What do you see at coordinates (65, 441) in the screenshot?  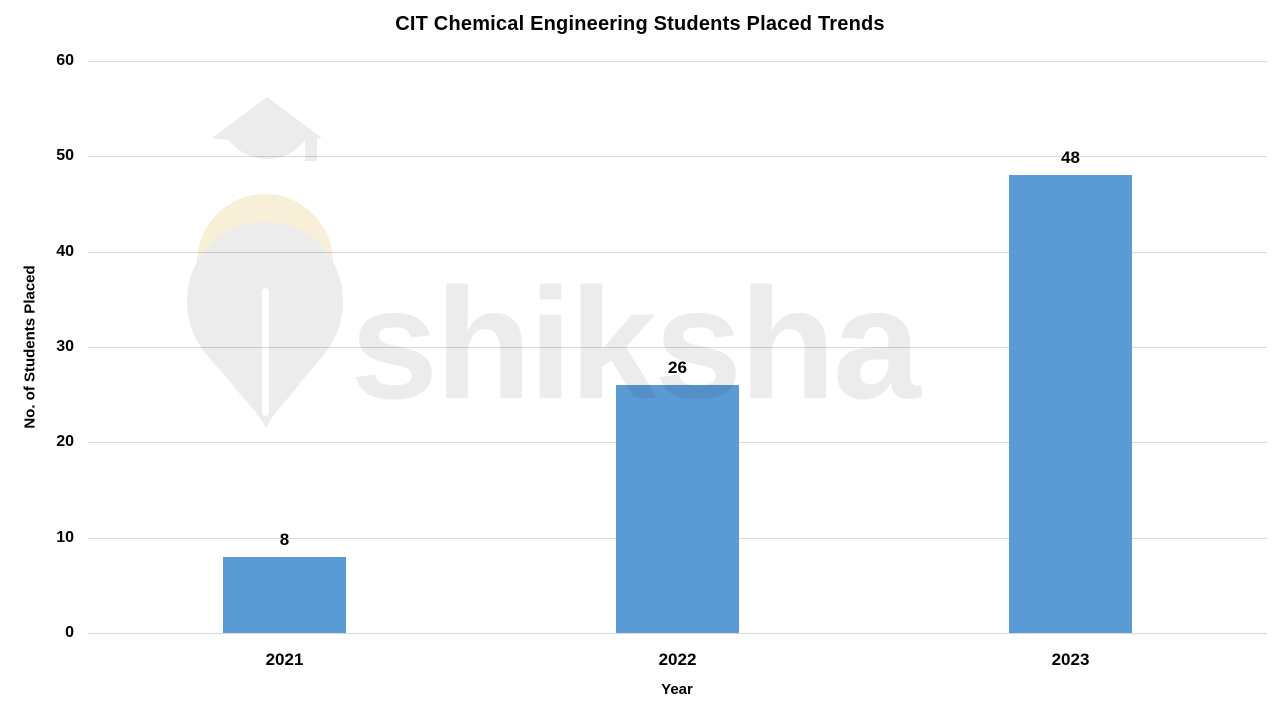 I see `y-tick-label-20: 20` at bounding box center [65, 441].